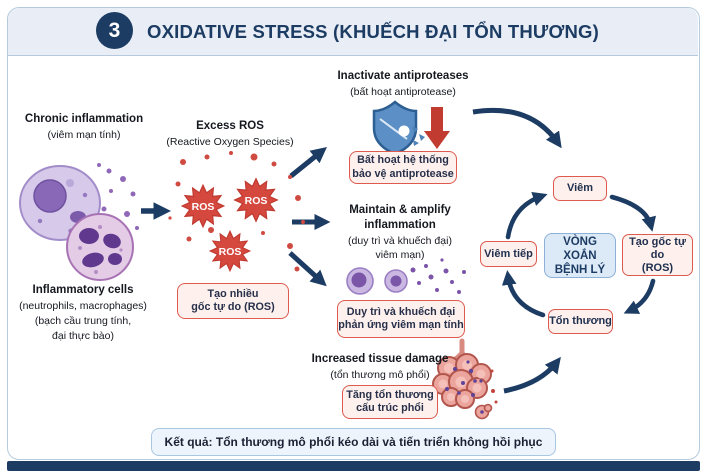 This screenshot has height=471, width=707. Describe the element at coordinates (398, 128) in the screenshot. I see `broken-shield-icon` at that location.